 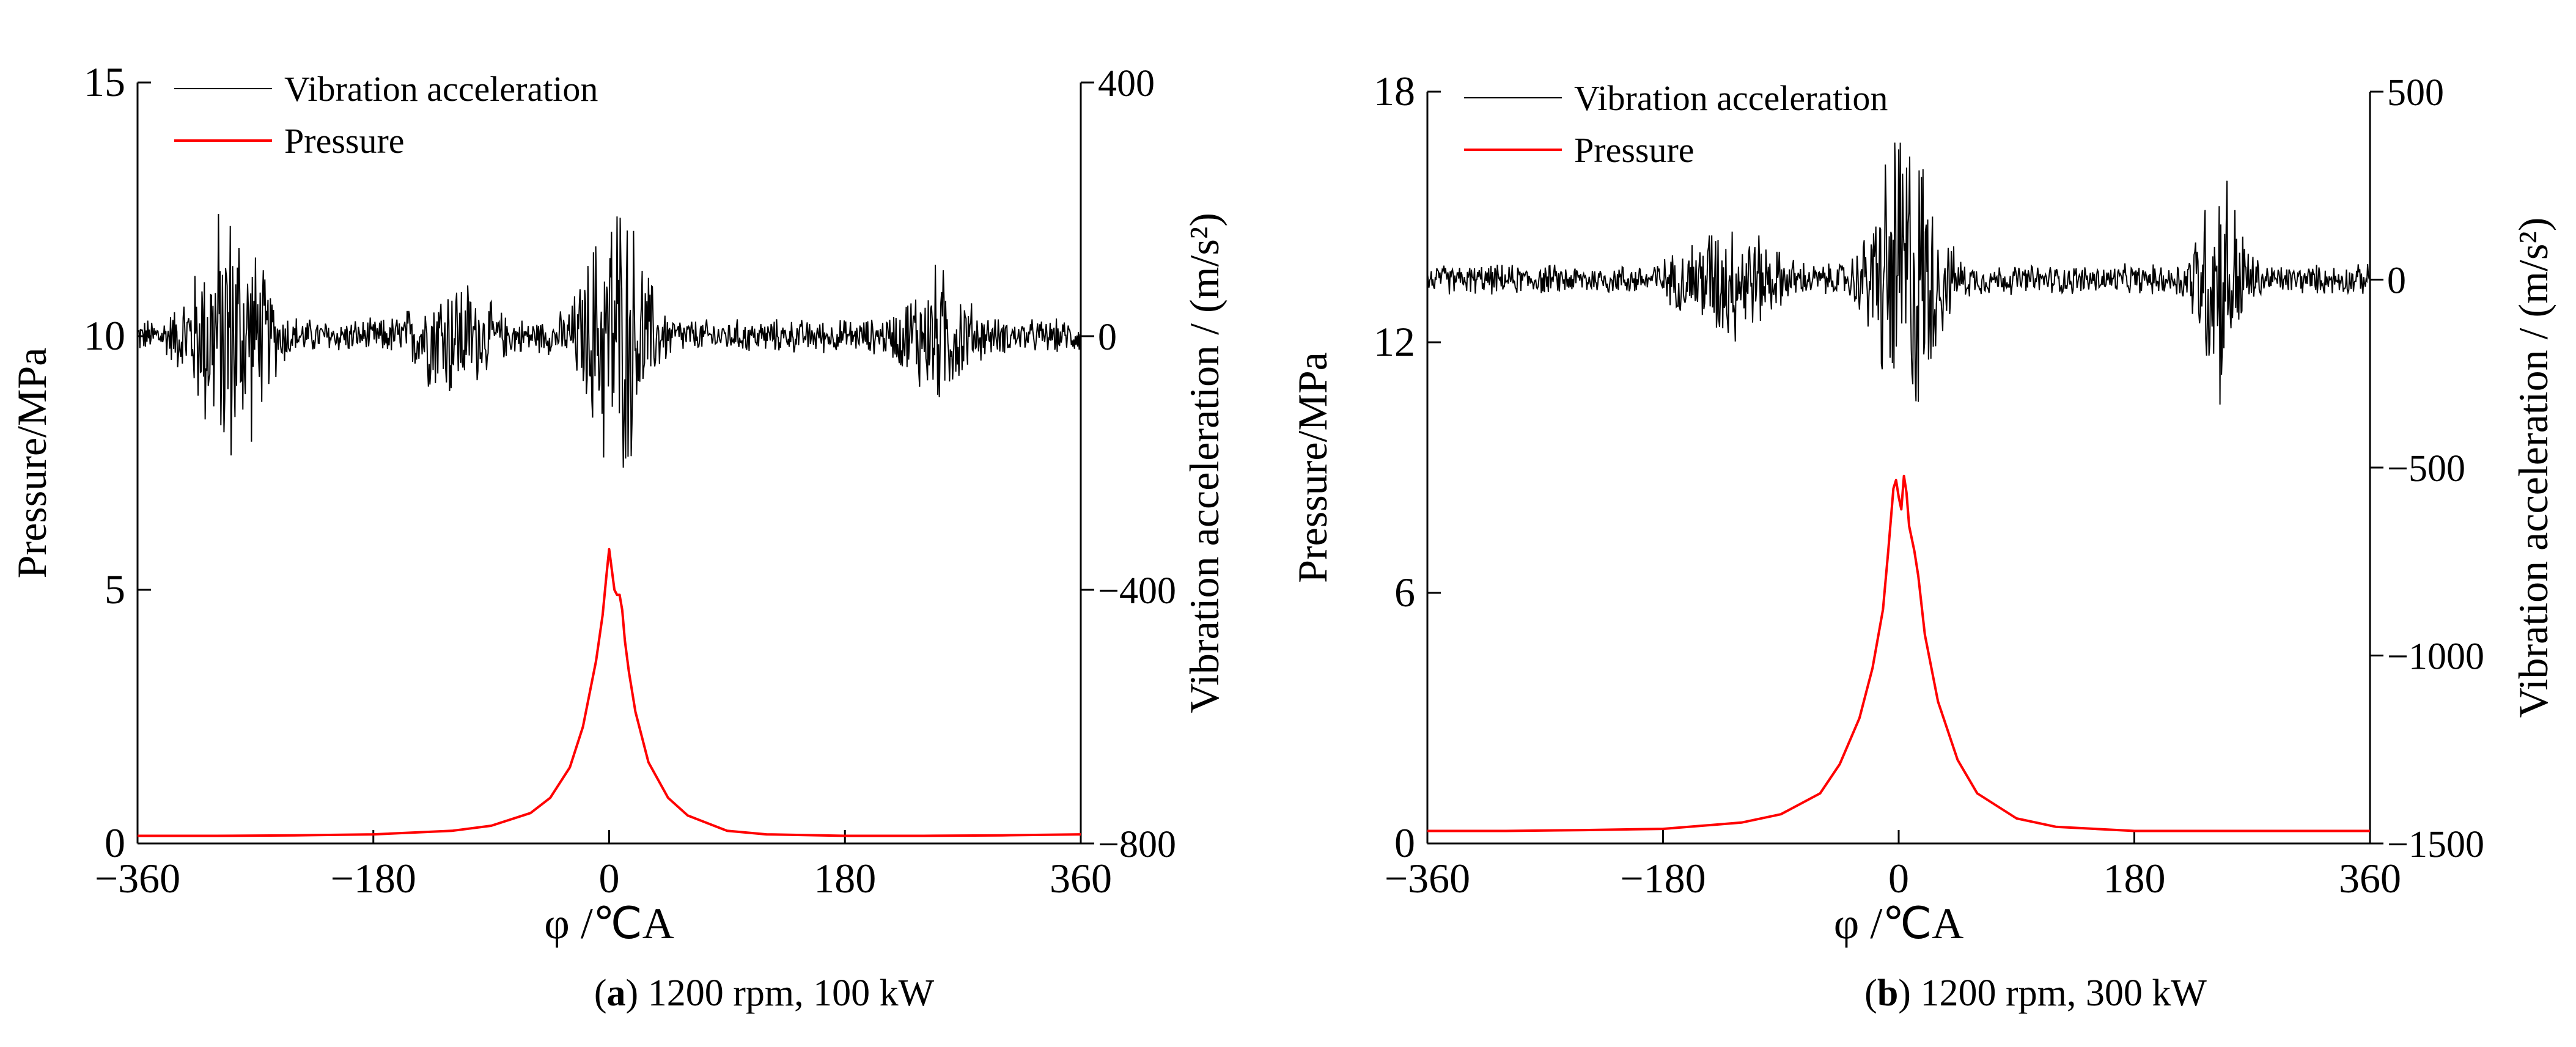 I want to click on chart-a-y-left-tick-label: 5, so click(x=115, y=589).